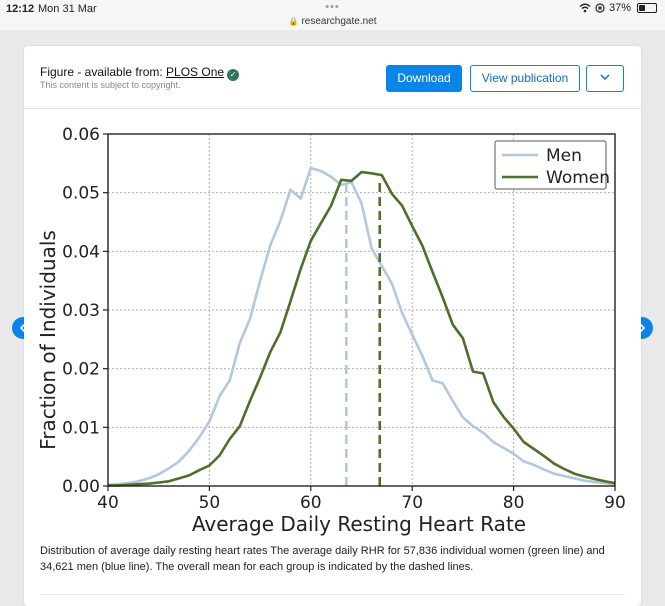  I want to click on journal-link: PLOS One, so click(195, 72).